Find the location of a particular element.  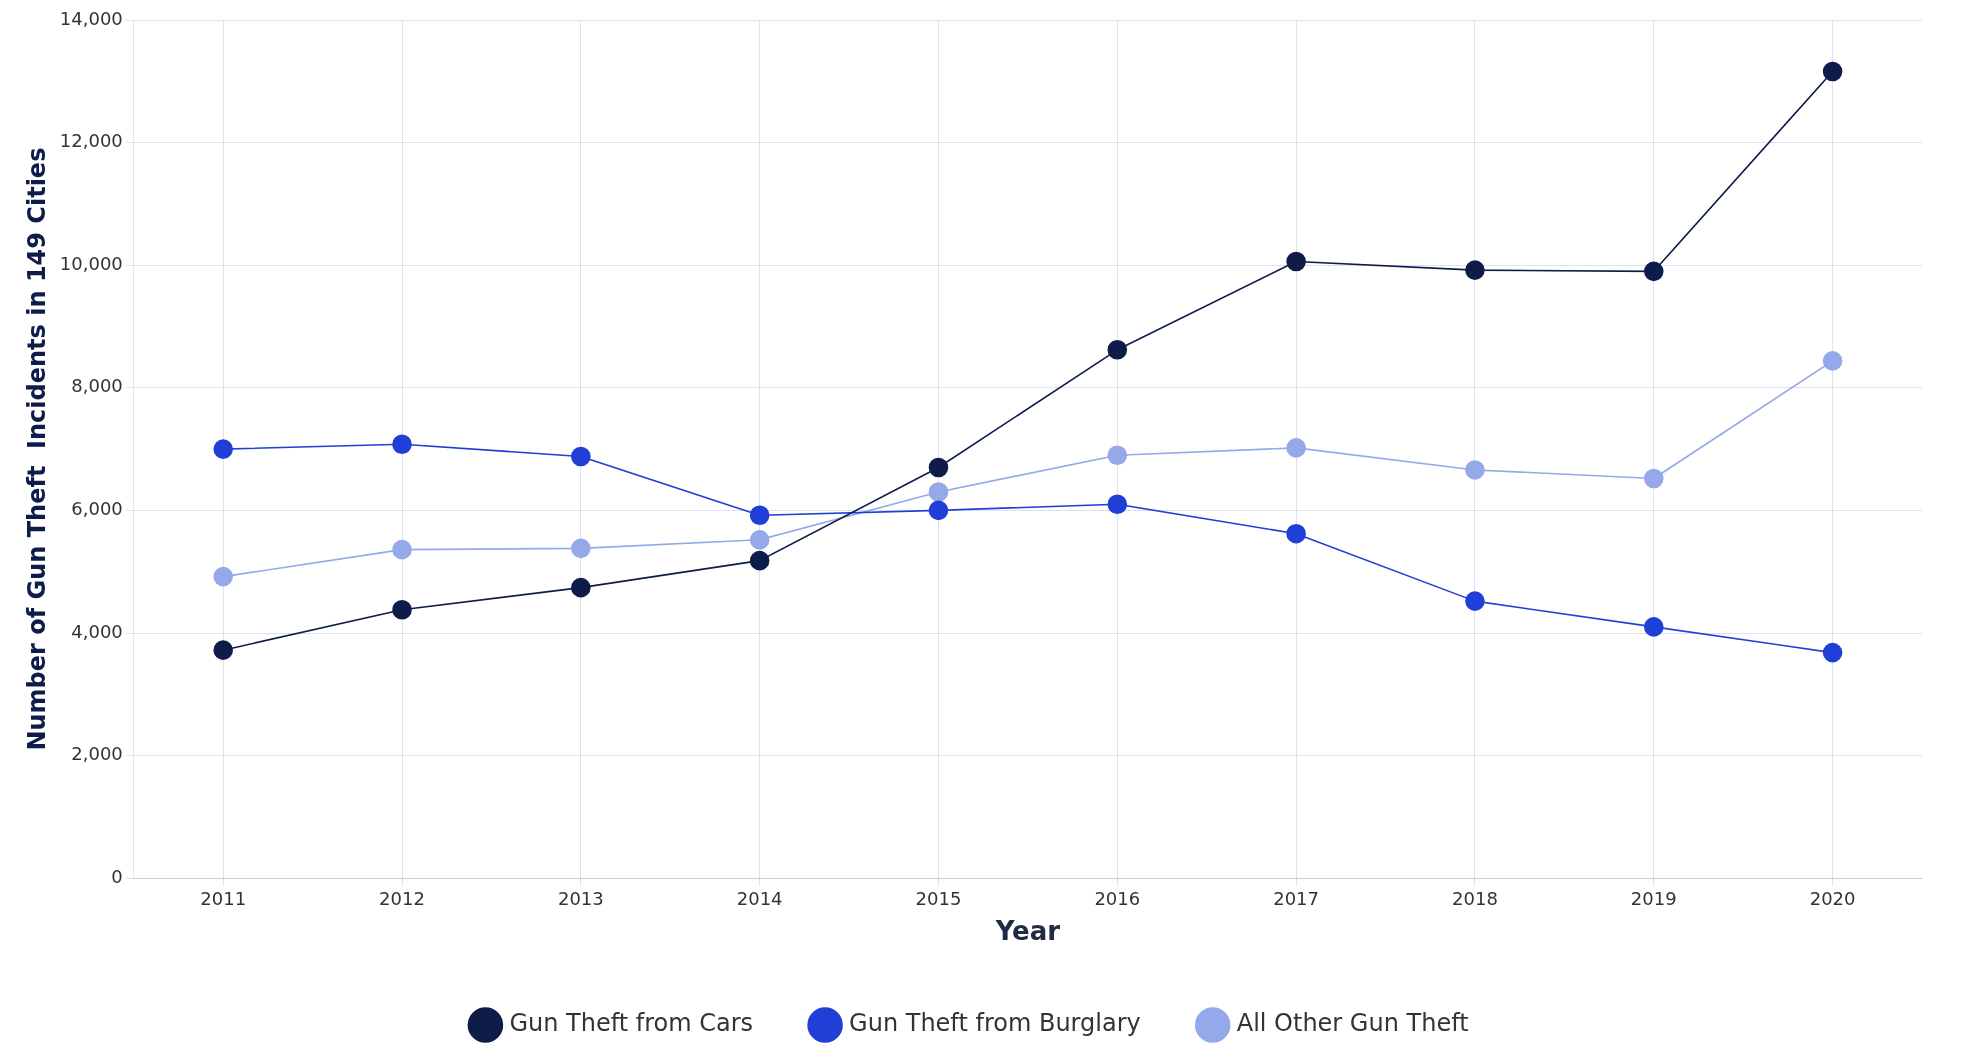

y-tick-label: 8,000 is located at coordinates (97, 386).